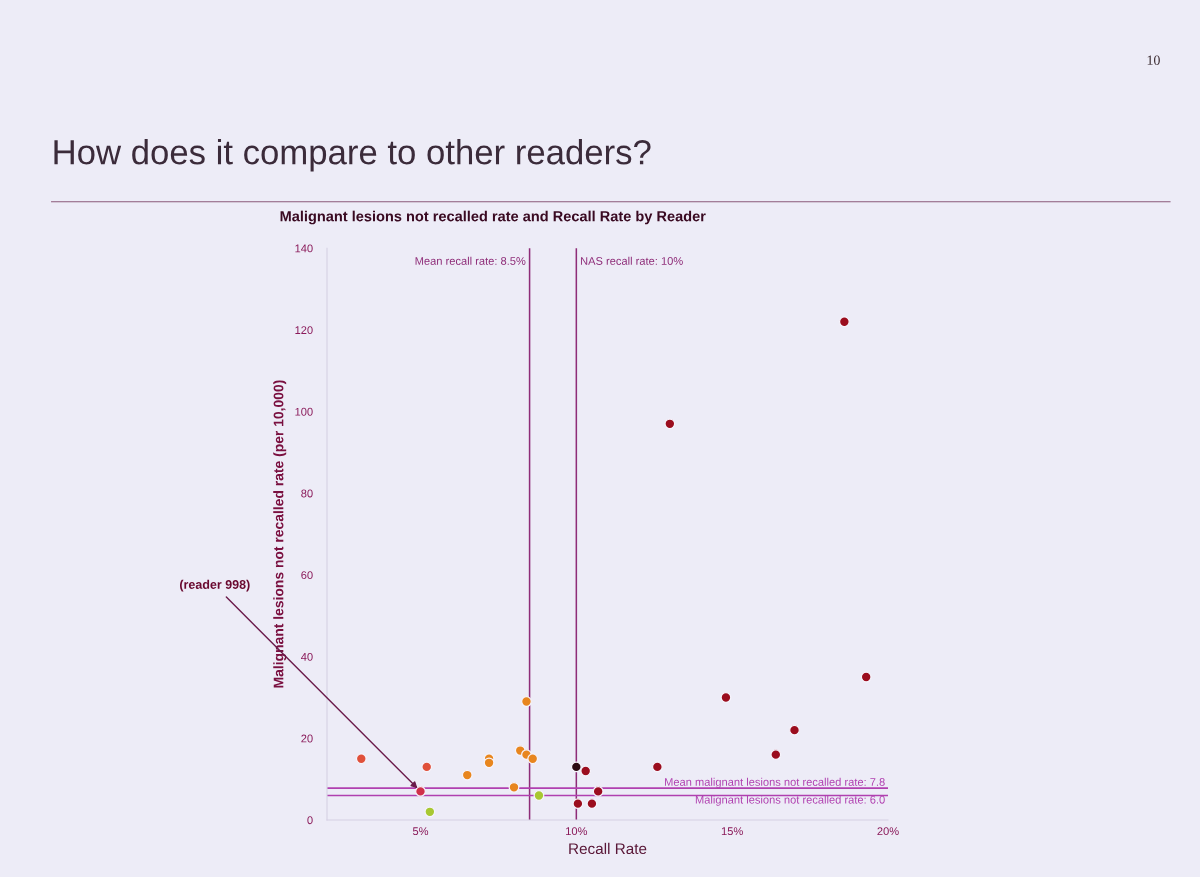  What do you see at coordinates (1153, 60) in the screenshot?
I see `text: 10` at bounding box center [1153, 60].